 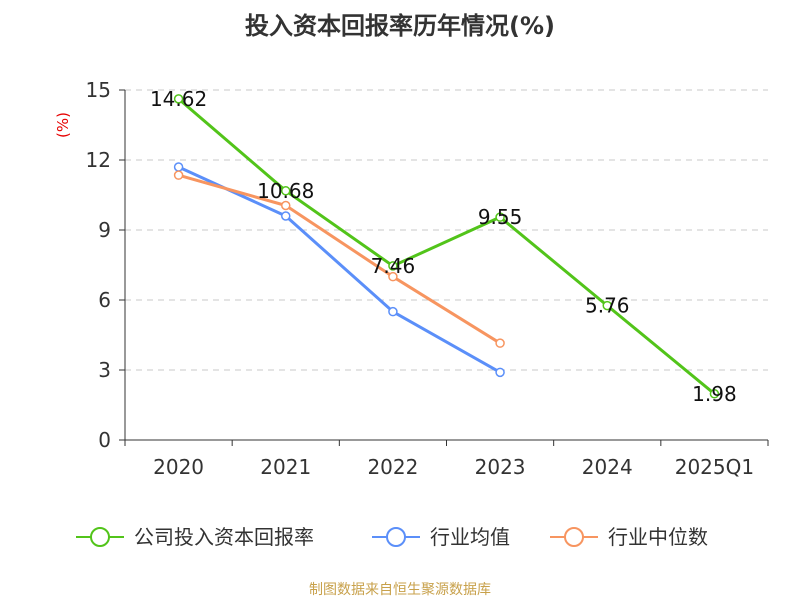 What do you see at coordinates (224, 537) in the screenshot?
I see `legend-label: 公司投入资本回报率` at bounding box center [224, 537].